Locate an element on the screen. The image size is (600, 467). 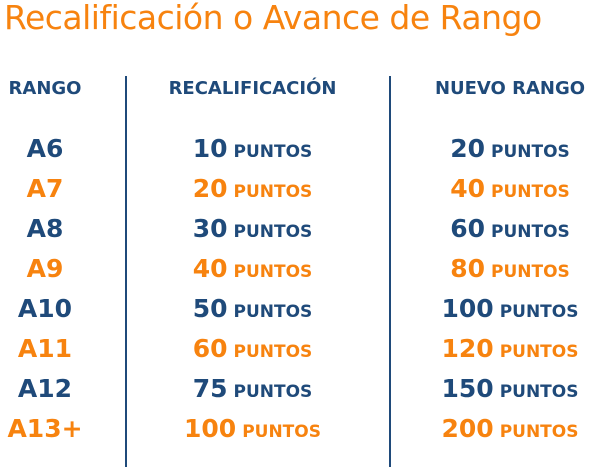
points-value: 200 is located at coordinates (467, 428).